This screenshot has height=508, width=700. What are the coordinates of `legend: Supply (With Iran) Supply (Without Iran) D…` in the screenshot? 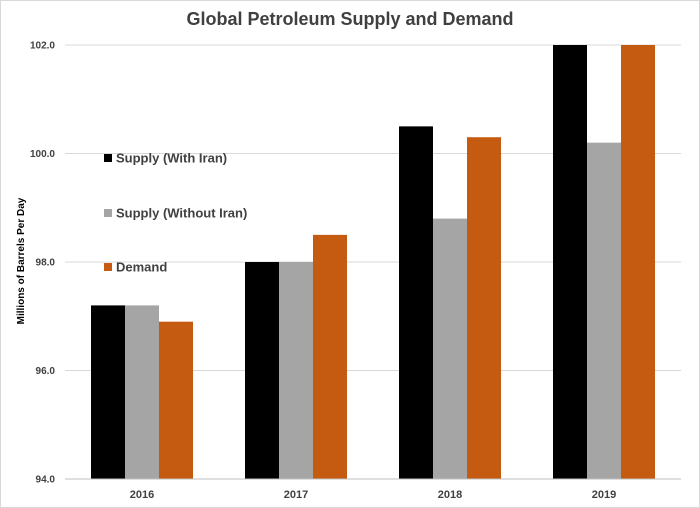 It's located at (175, 213).